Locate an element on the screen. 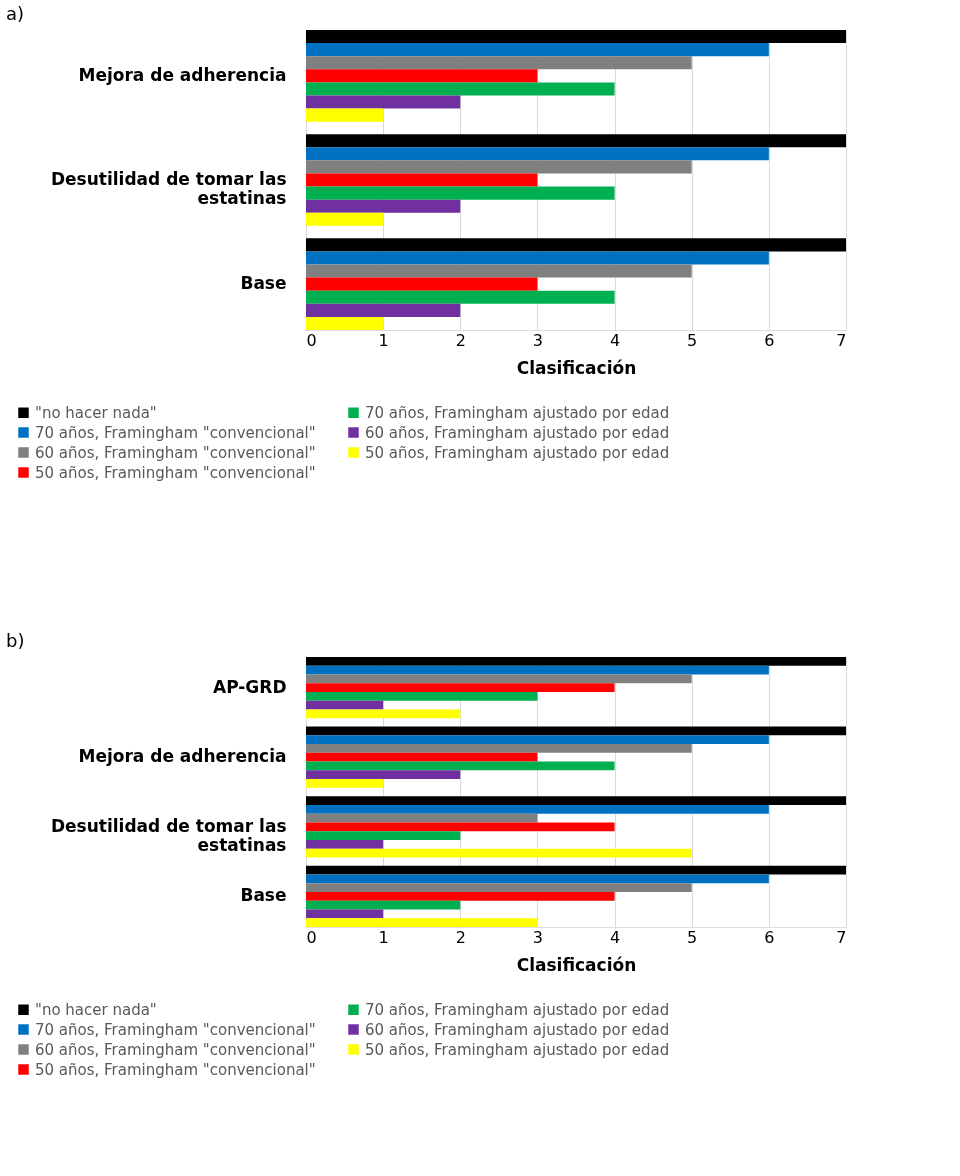 This screenshot has width=960, height=1176. text: a) is located at coordinates (15, 13).